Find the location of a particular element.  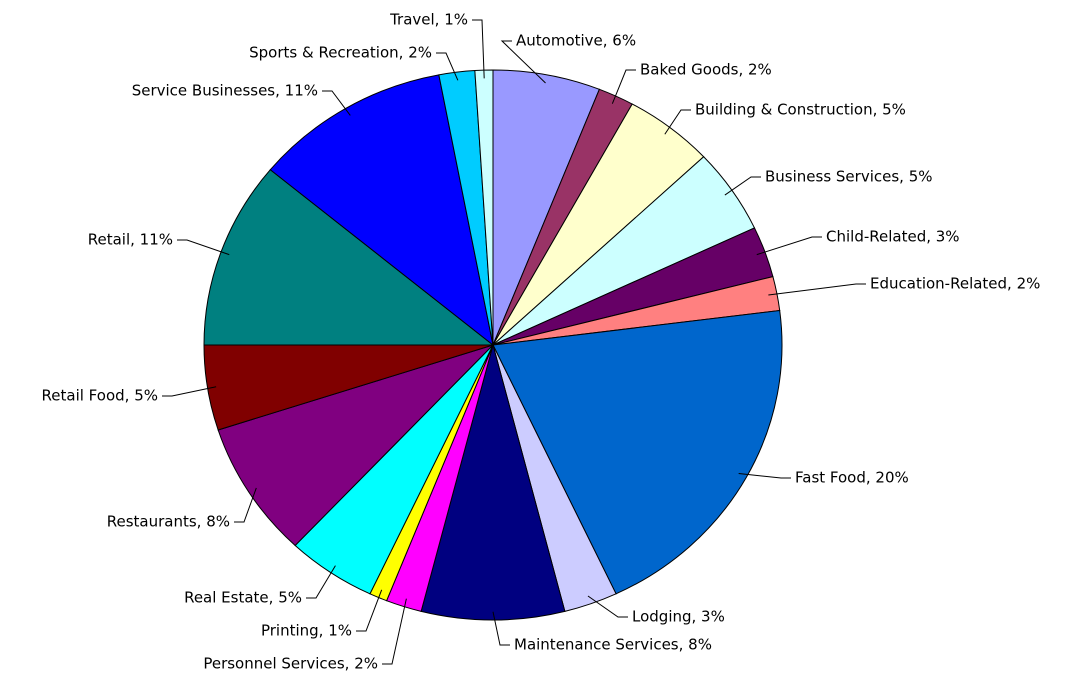

slice-label: Travel, 1% is located at coordinates (428, 20).